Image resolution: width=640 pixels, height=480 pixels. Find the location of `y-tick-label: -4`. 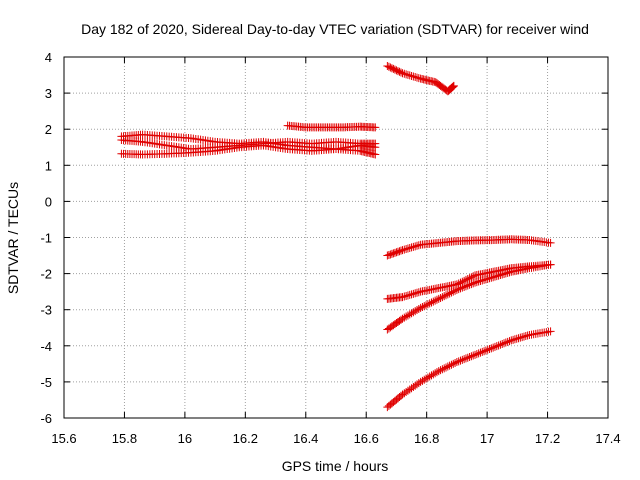

y-tick-label: -4 is located at coordinates (46, 346).